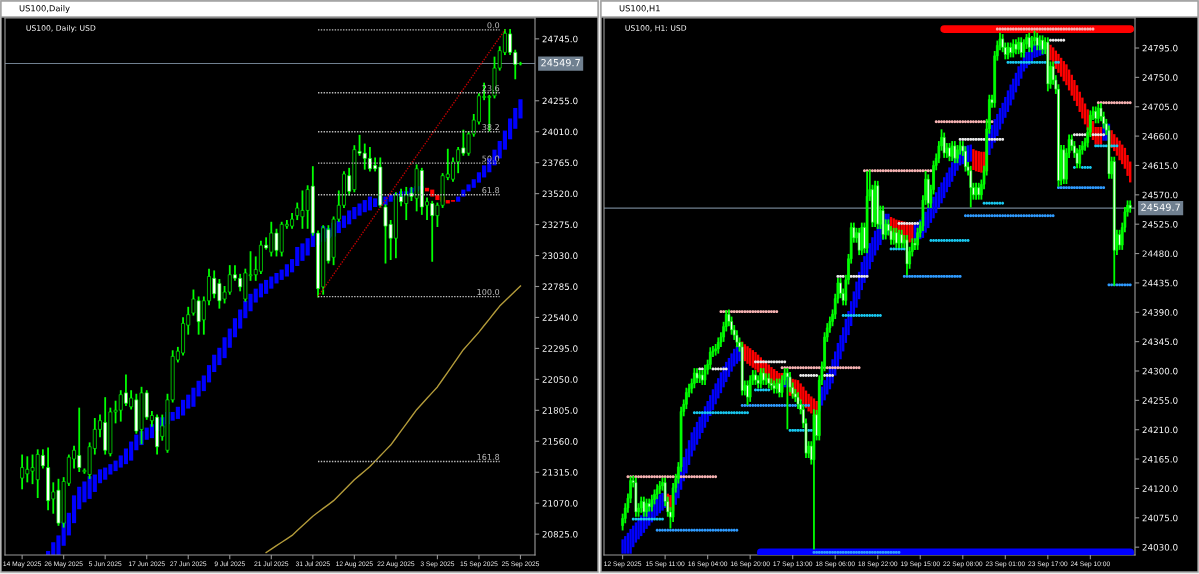  Describe the element at coordinates (1160, 518) in the screenshot. I see `y-tick-label: 24075.0` at that location.